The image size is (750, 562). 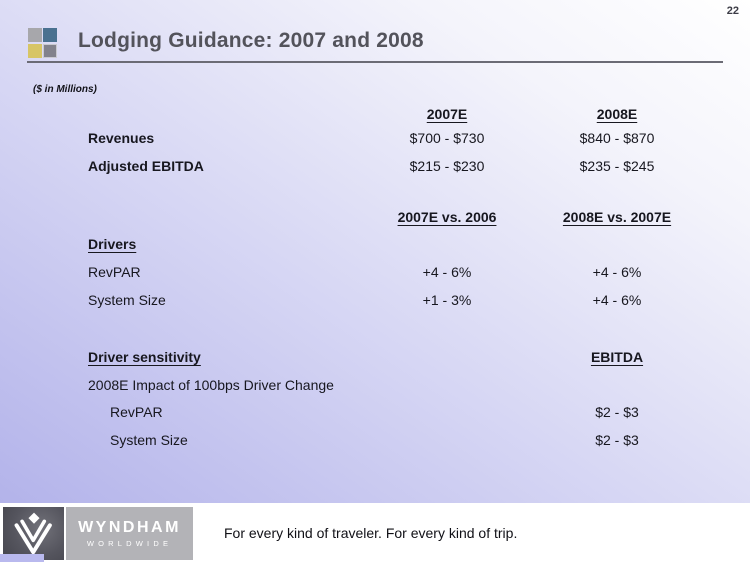 What do you see at coordinates (129, 528) in the screenshot?
I see `brand-name: WYNDHAM` at bounding box center [129, 528].